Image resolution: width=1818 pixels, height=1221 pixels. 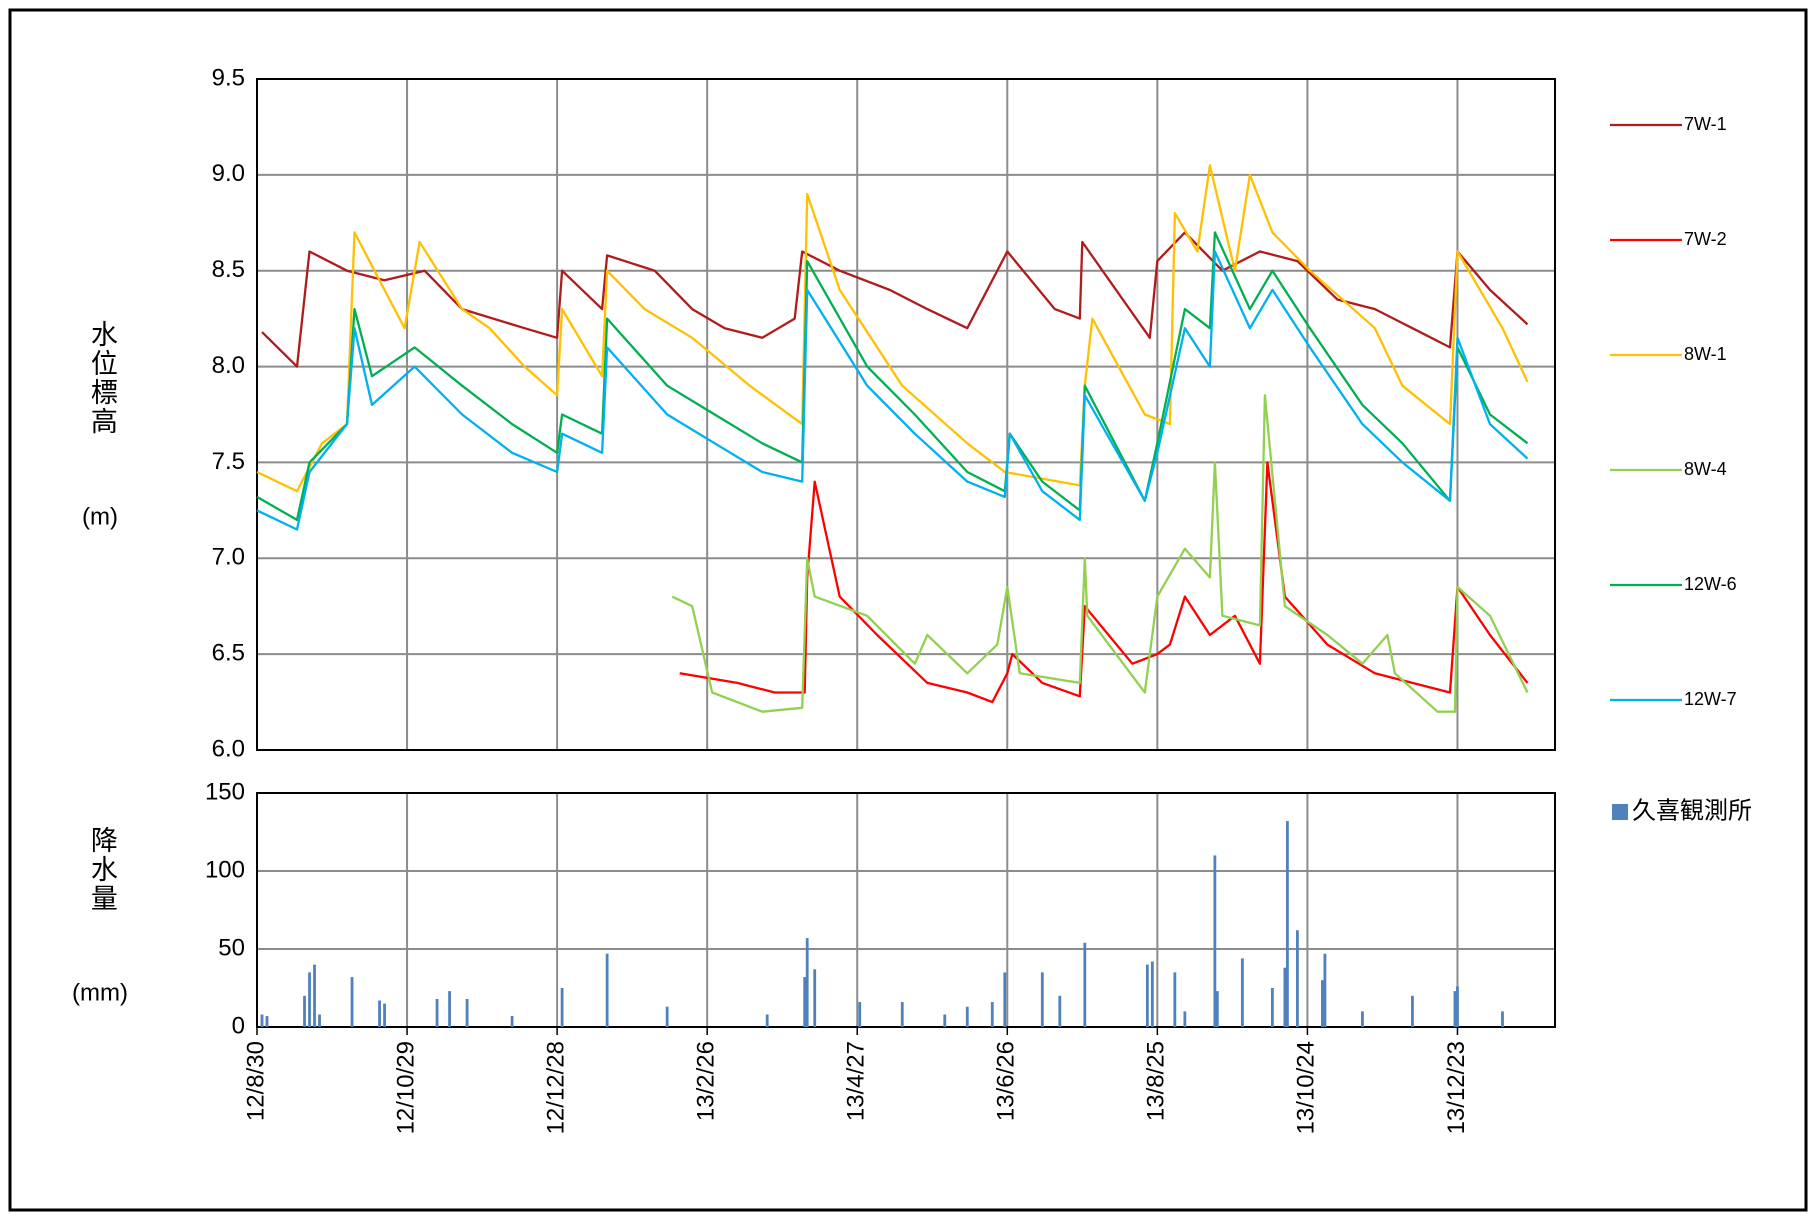 I want to click on plot-area, so click(x=906, y=910).